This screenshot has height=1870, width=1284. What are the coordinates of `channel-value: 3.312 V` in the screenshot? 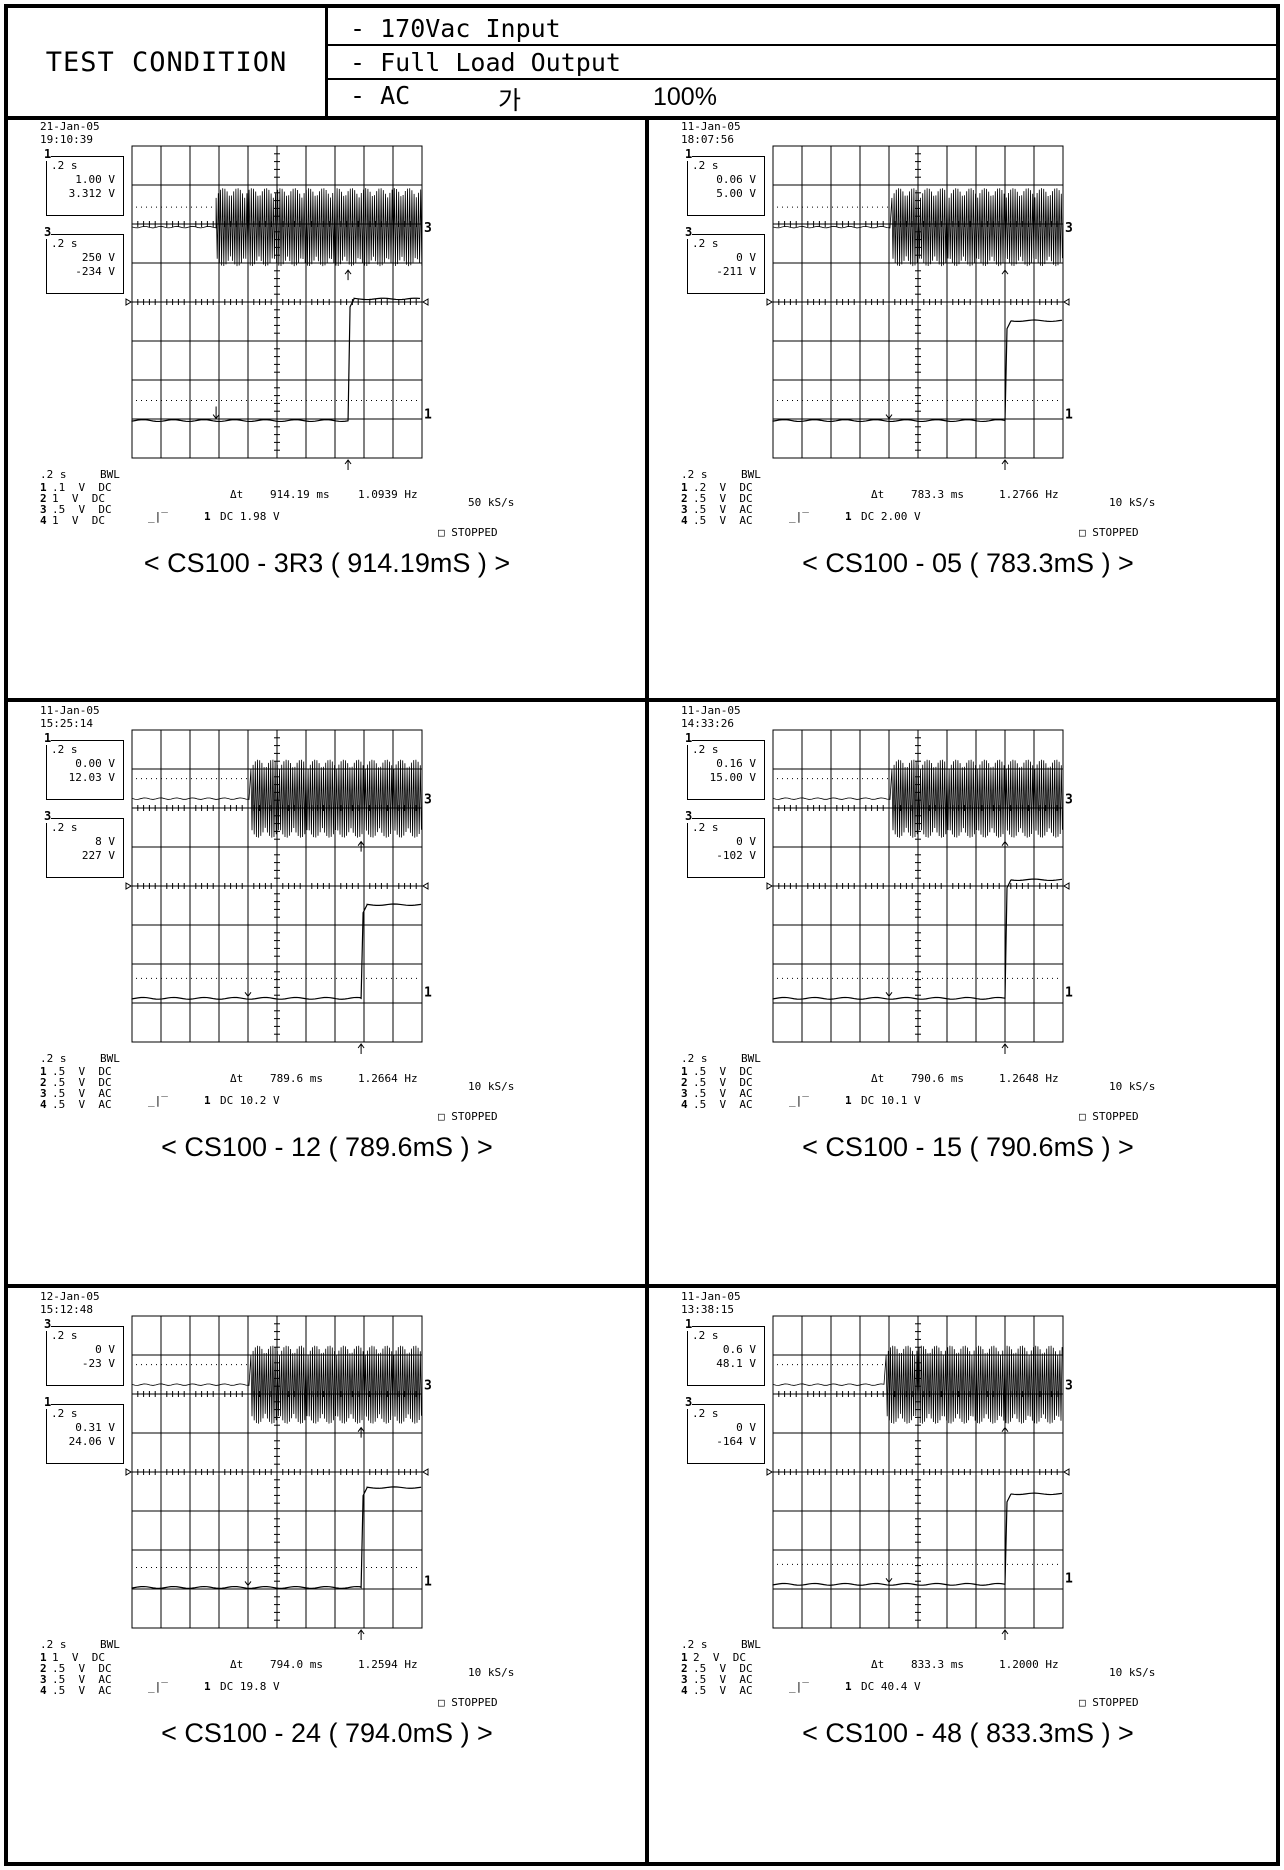 It's located at (91, 193).